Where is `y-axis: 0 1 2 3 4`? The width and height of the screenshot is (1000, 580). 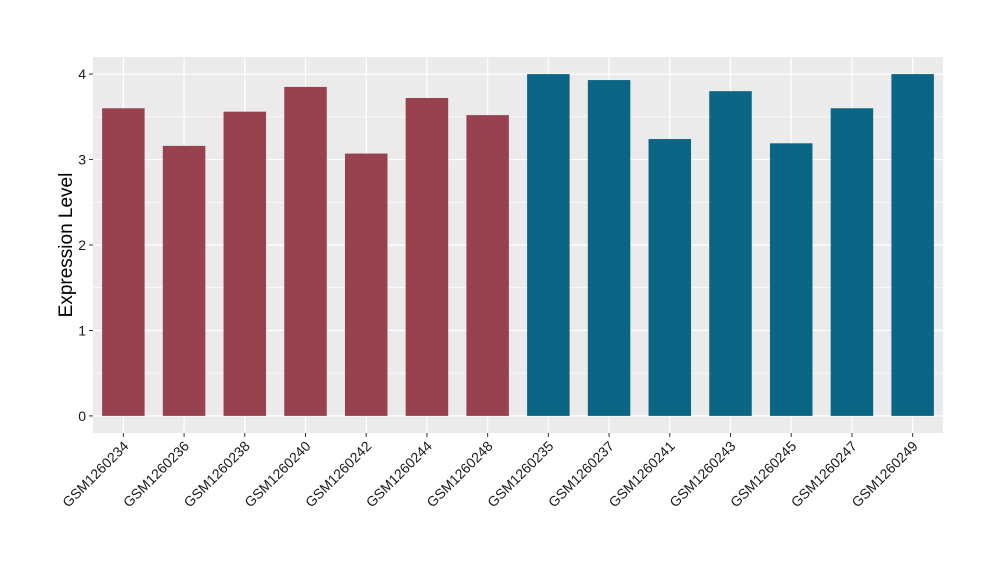 y-axis: 0 1 2 3 4 is located at coordinates (85, 245).